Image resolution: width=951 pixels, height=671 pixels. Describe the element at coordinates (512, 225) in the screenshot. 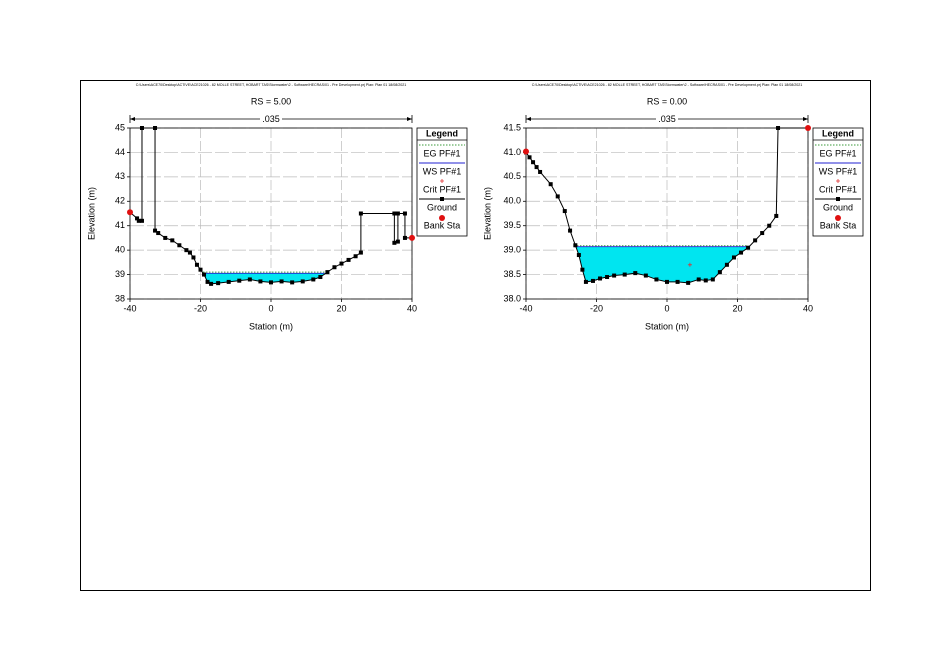

I see `y-tick-label: 39.5` at that location.